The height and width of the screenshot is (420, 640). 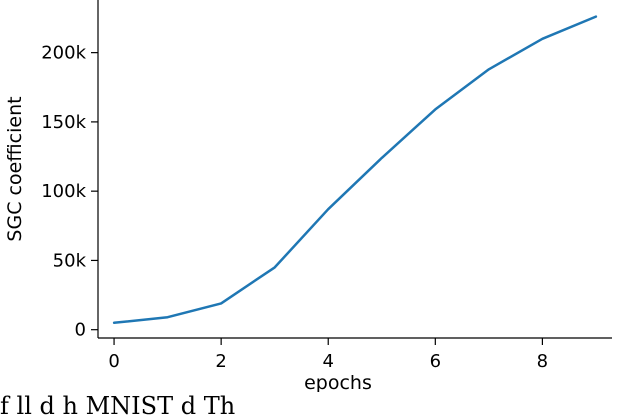 What do you see at coordinates (118, 406) in the screenshot?
I see `caption-text: f ll d h MNIST d Th` at bounding box center [118, 406].